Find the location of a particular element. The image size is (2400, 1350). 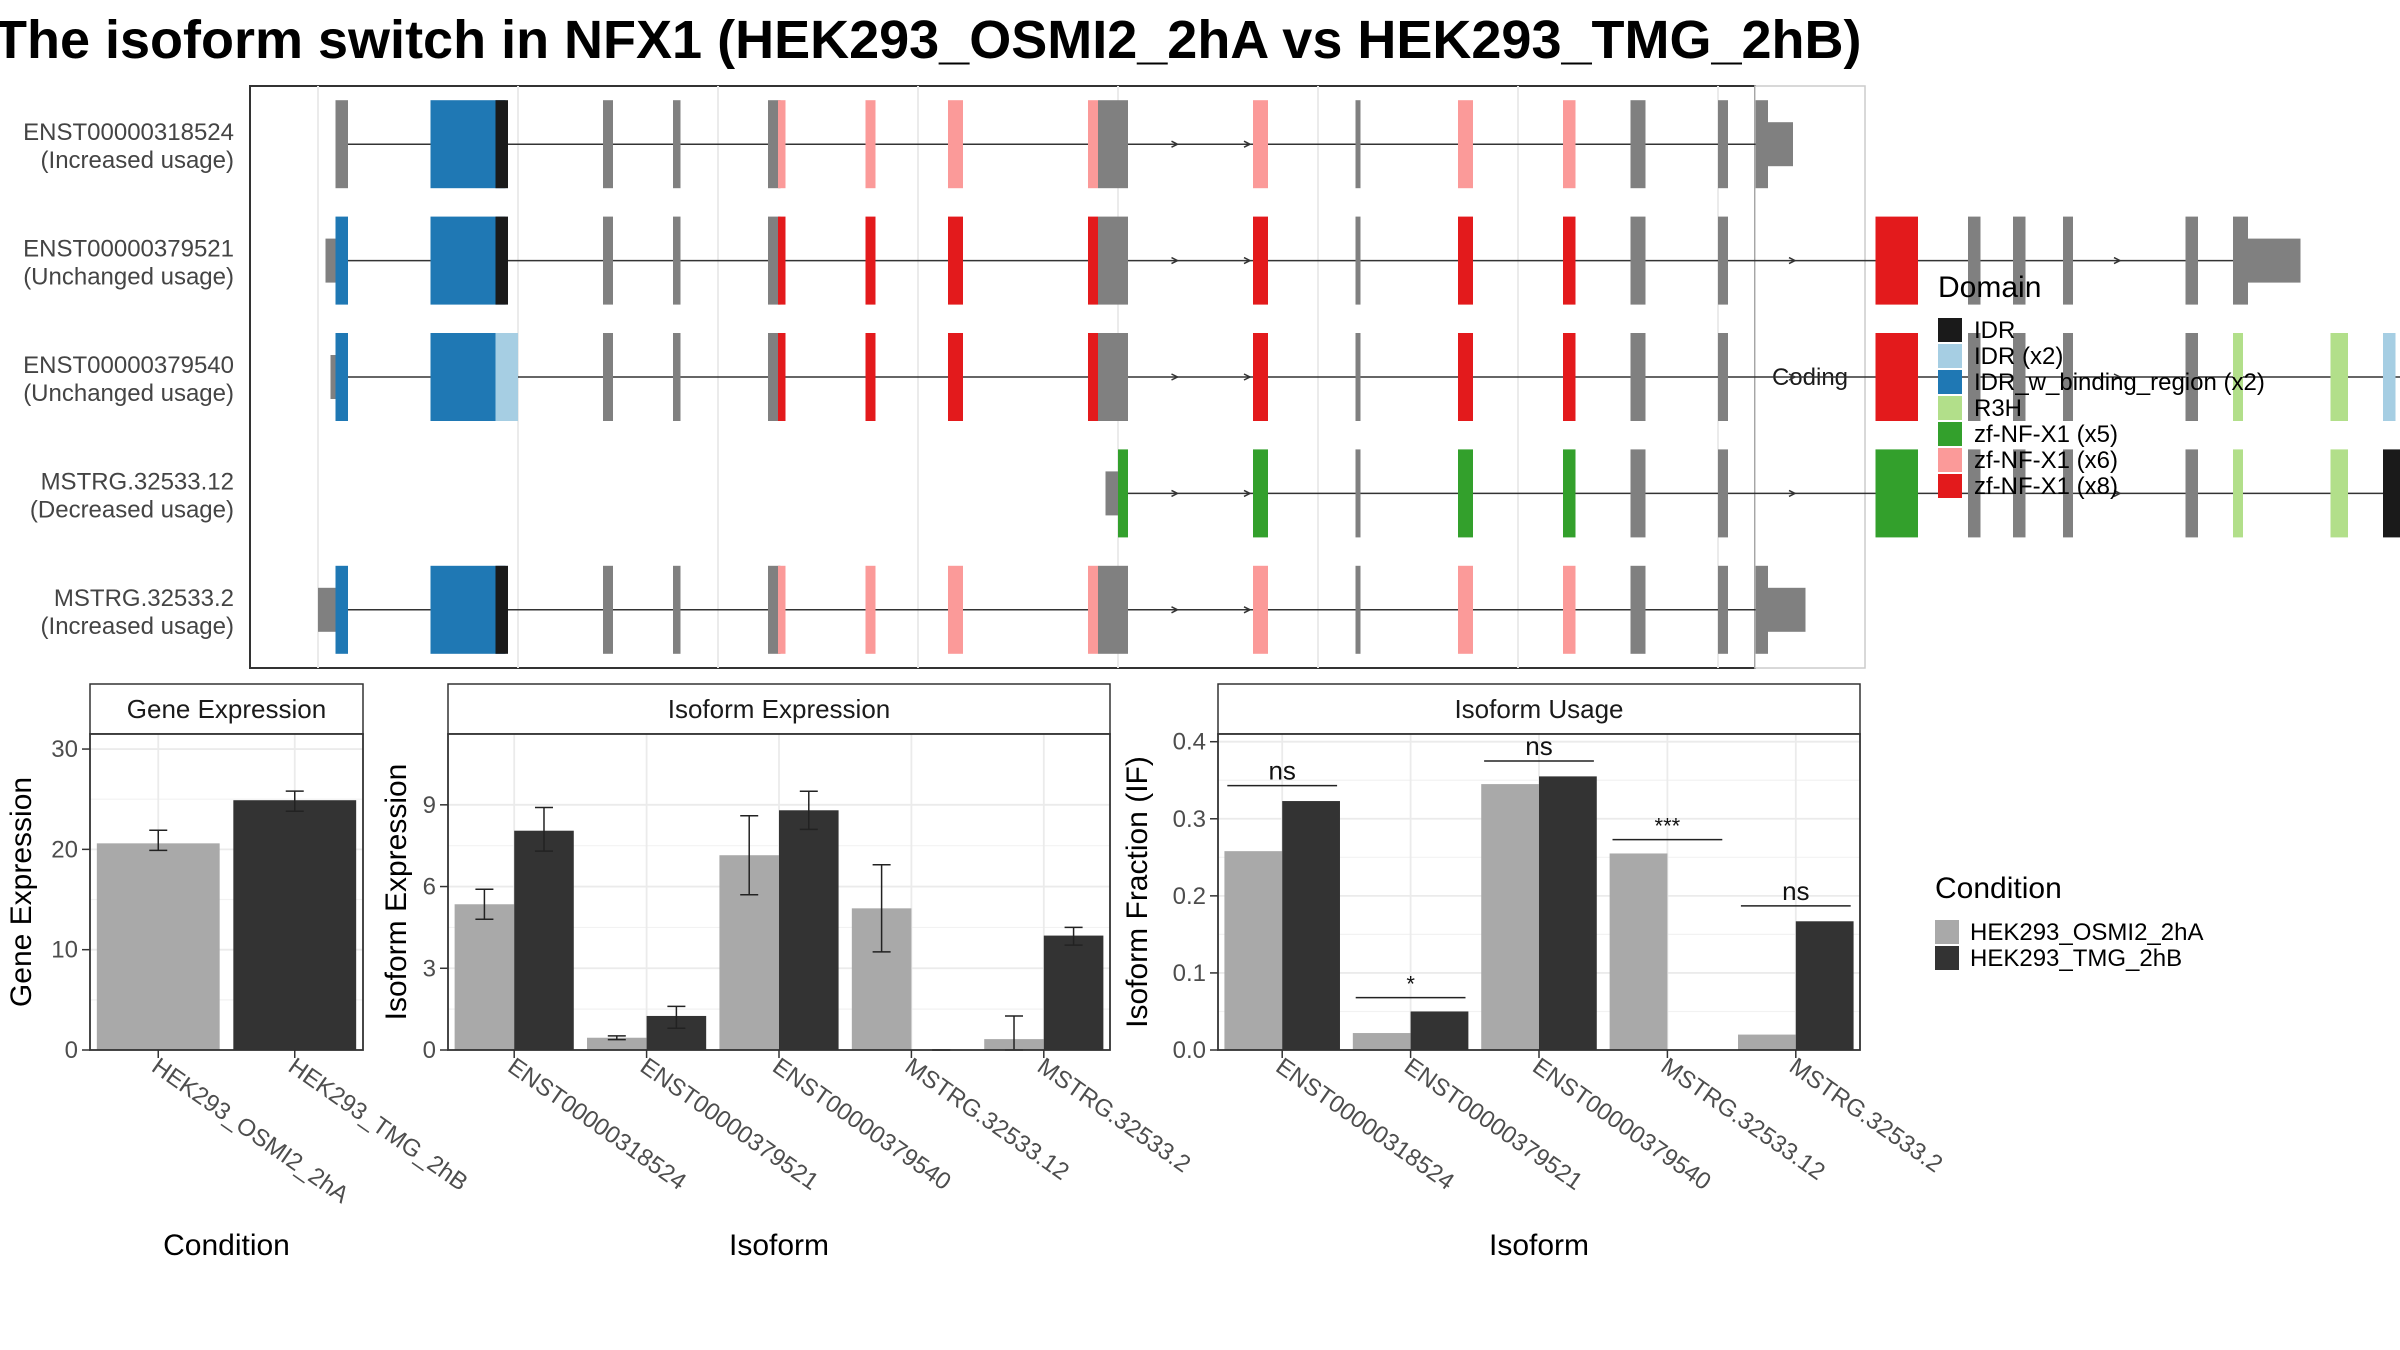

y-tick-label: 0.3 is located at coordinates (1189, 819).